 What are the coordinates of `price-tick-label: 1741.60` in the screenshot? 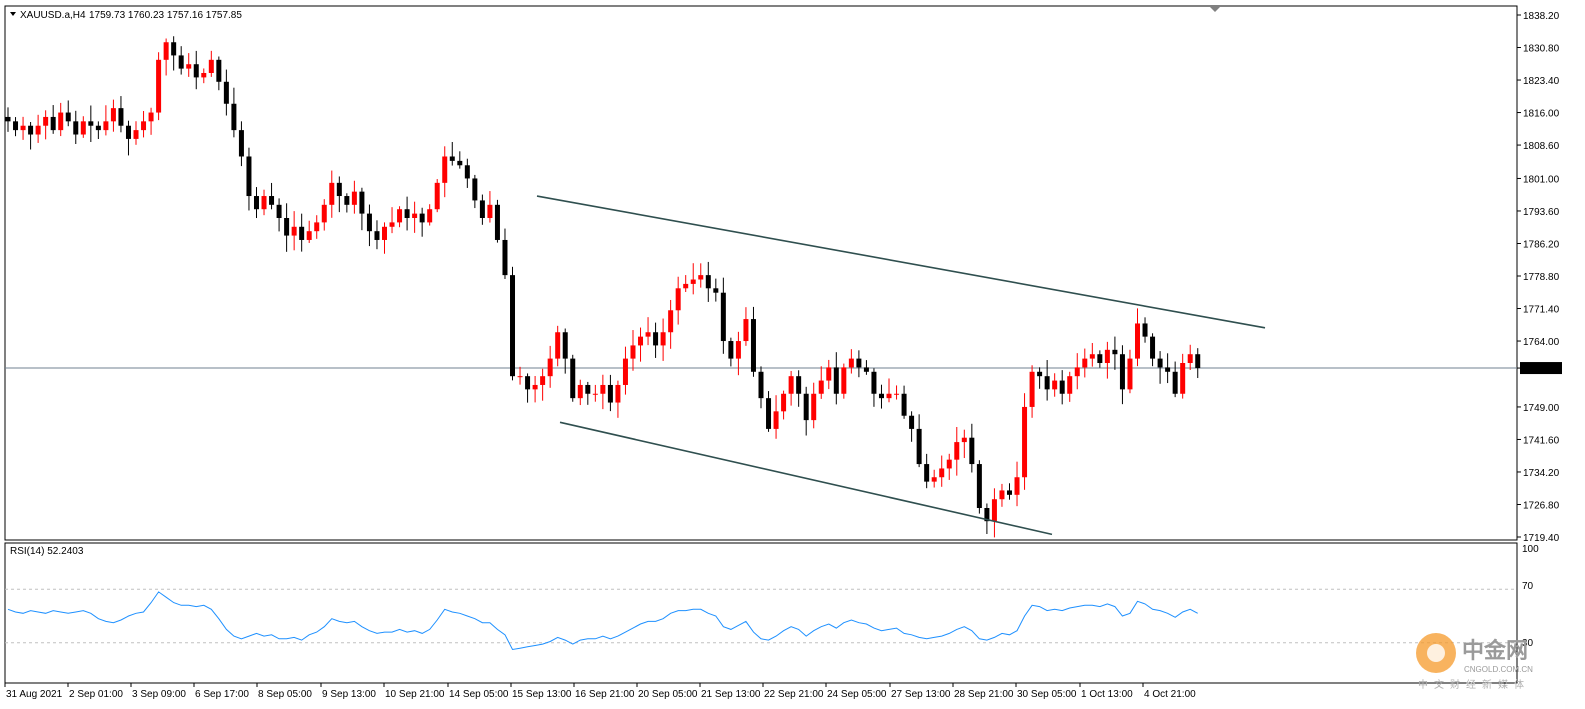 It's located at (1541, 440).